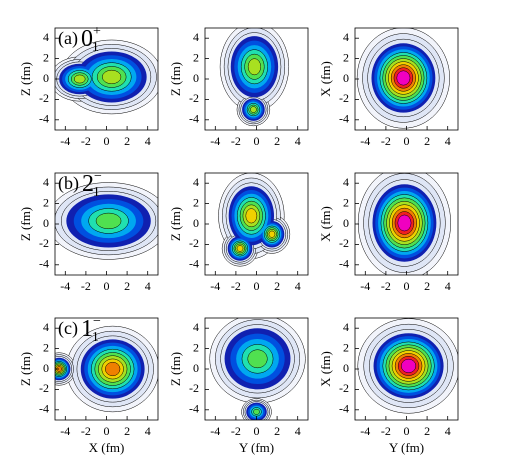 This screenshot has width=518, height=465. What do you see at coordinates (406, 447) in the screenshot?
I see `x-axis-label: Y (fm)` at bounding box center [406, 447].